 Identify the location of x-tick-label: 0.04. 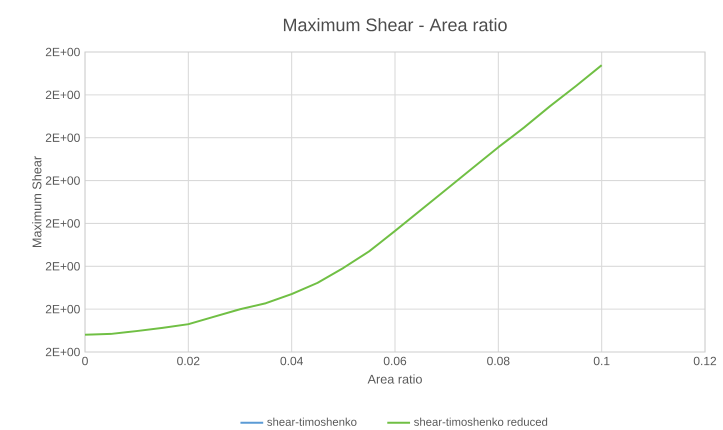
(291, 361).